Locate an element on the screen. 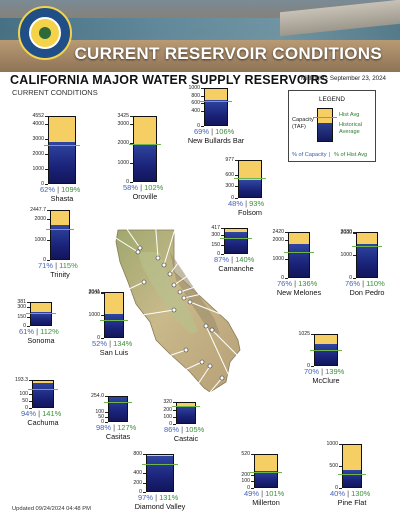 This screenshot has width=400, height=516. pct-hist-avg: 115% is located at coordinates (68, 265).